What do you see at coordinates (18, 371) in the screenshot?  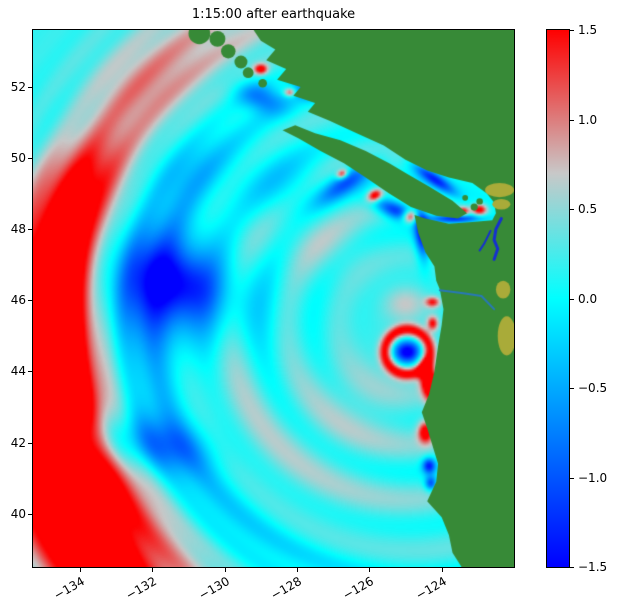 I see `y-tick-label: 44` at bounding box center [18, 371].